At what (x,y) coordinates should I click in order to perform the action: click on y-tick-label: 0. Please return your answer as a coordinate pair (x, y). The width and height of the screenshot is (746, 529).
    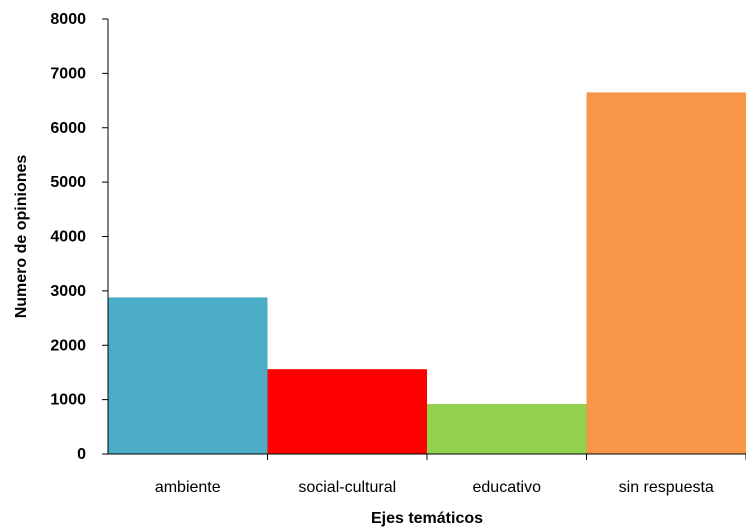
    Looking at the image, I should click on (81, 454).